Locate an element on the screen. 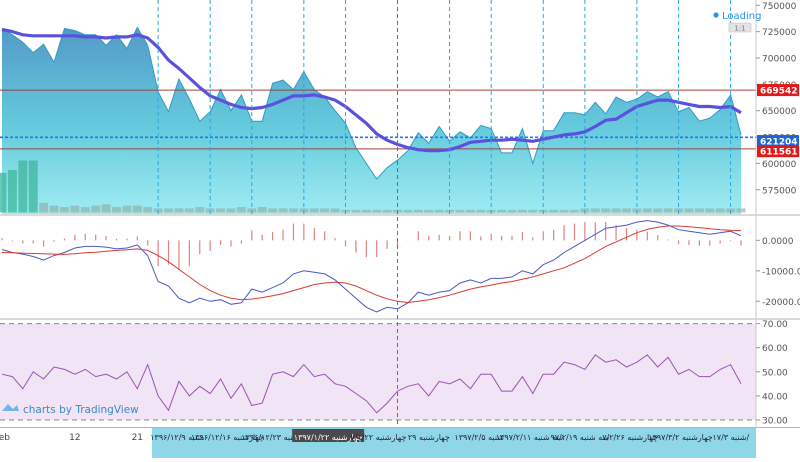  rsi-line is located at coordinates (371, 384).